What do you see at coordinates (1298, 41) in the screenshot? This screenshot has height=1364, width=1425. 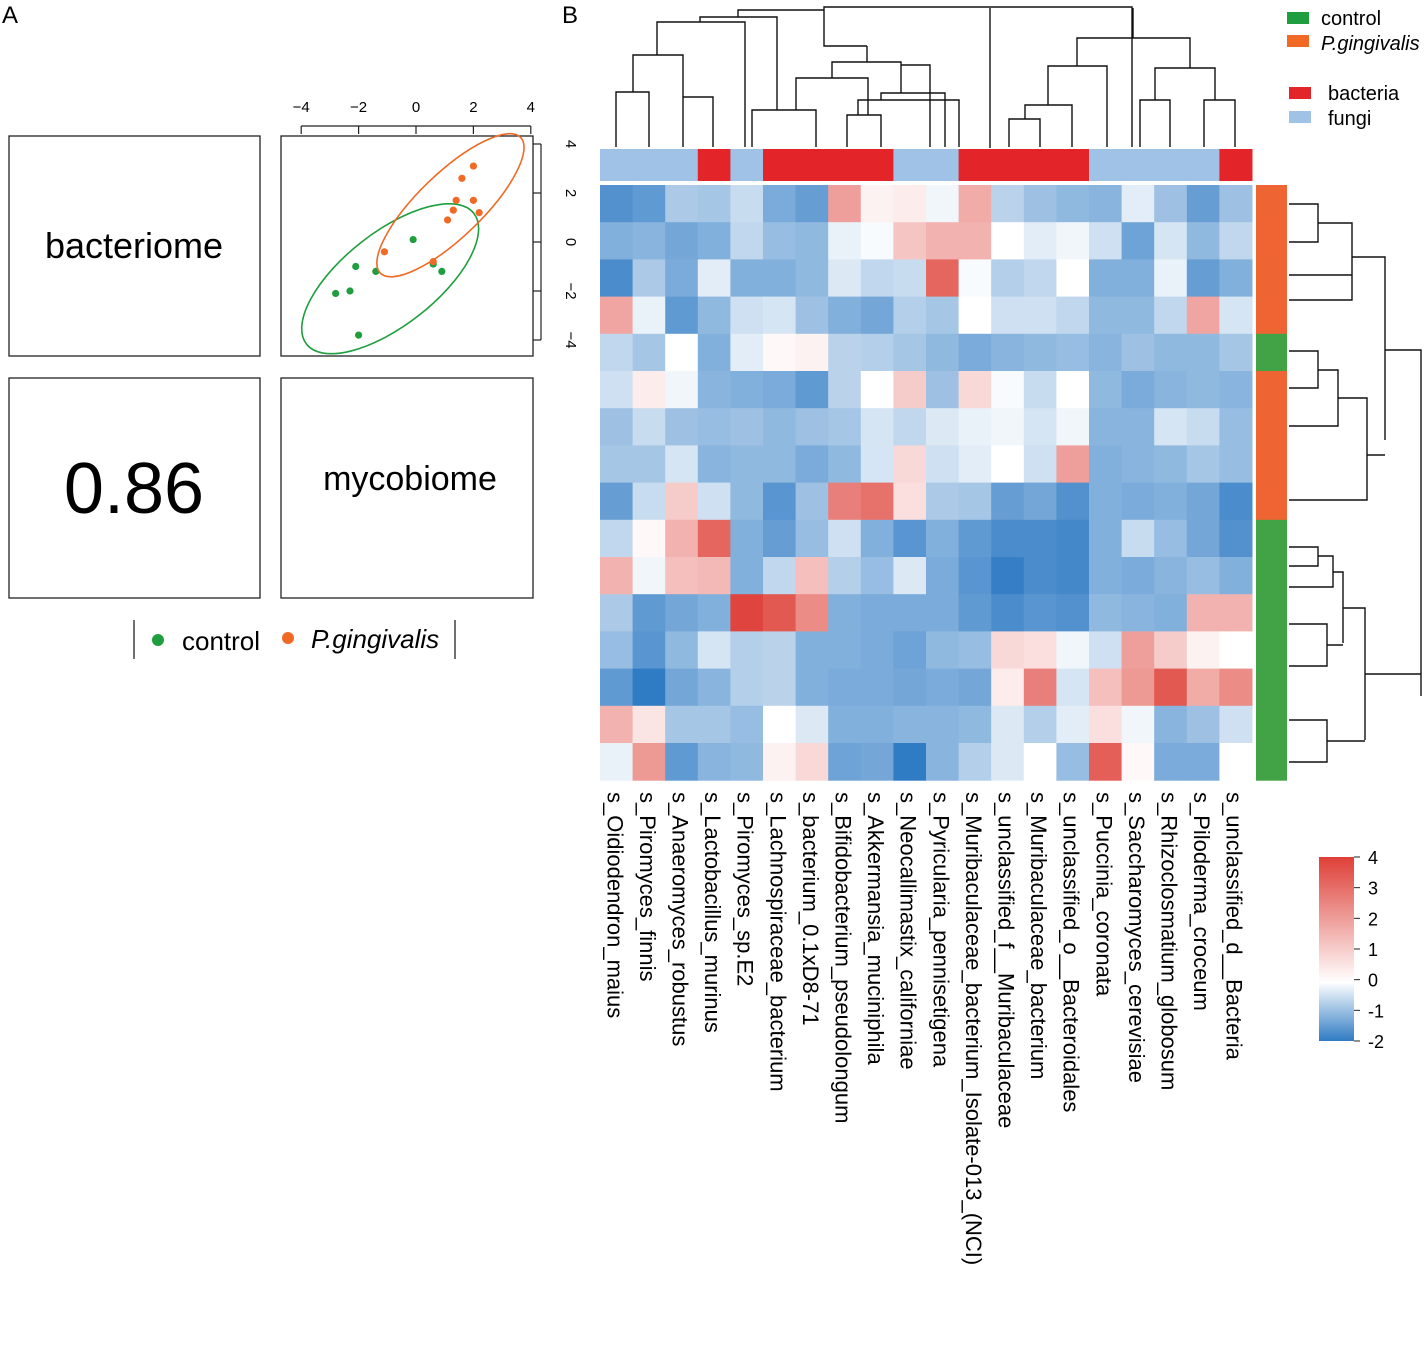 I see `legend-swatch-pgingivalis` at bounding box center [1298, 41].